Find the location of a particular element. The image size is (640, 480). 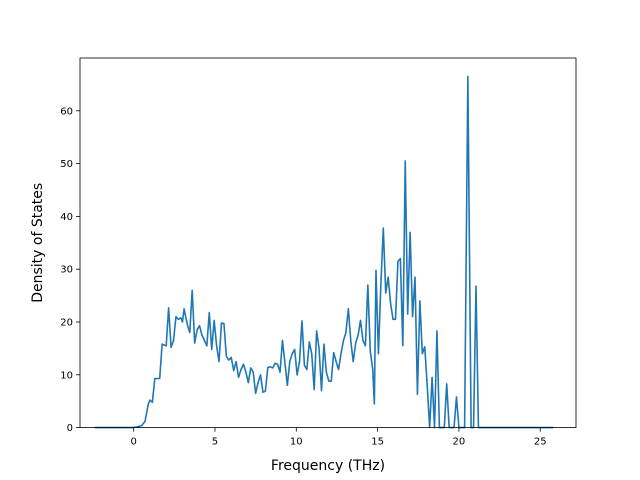

x-tick-label: 25 is located at coordinates (540, 442).